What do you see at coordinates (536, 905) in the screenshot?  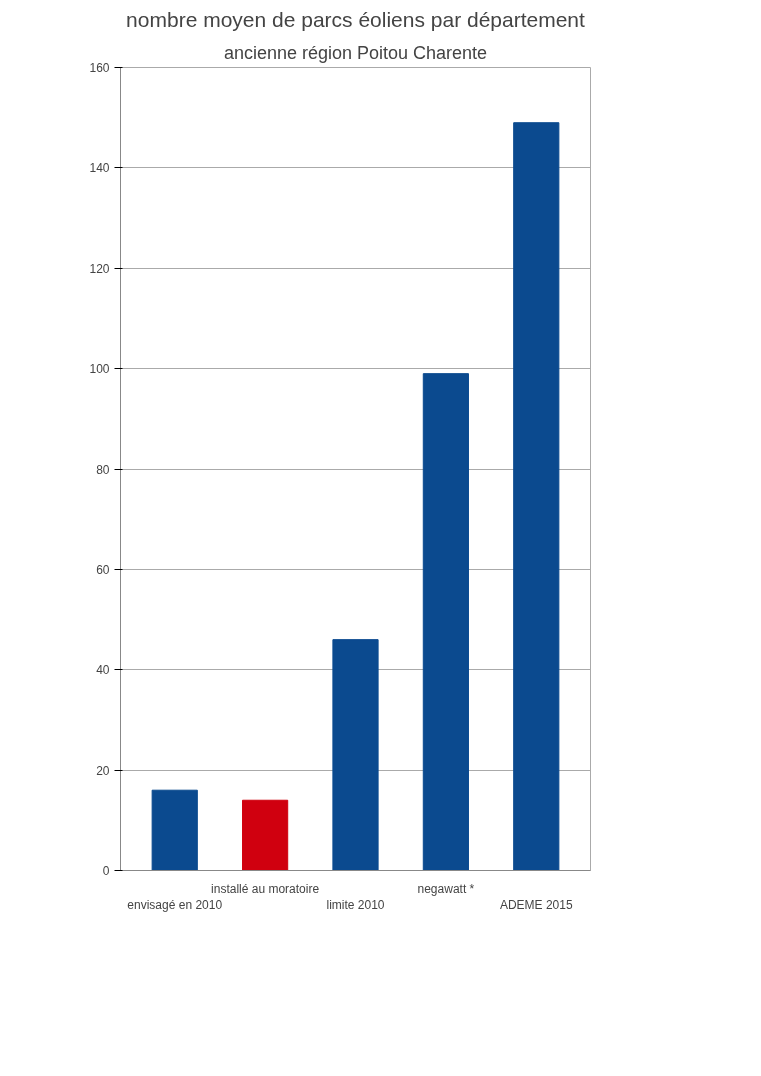 I see `x-tick-label: ADEME 2015` at bounding box center [536, 905].